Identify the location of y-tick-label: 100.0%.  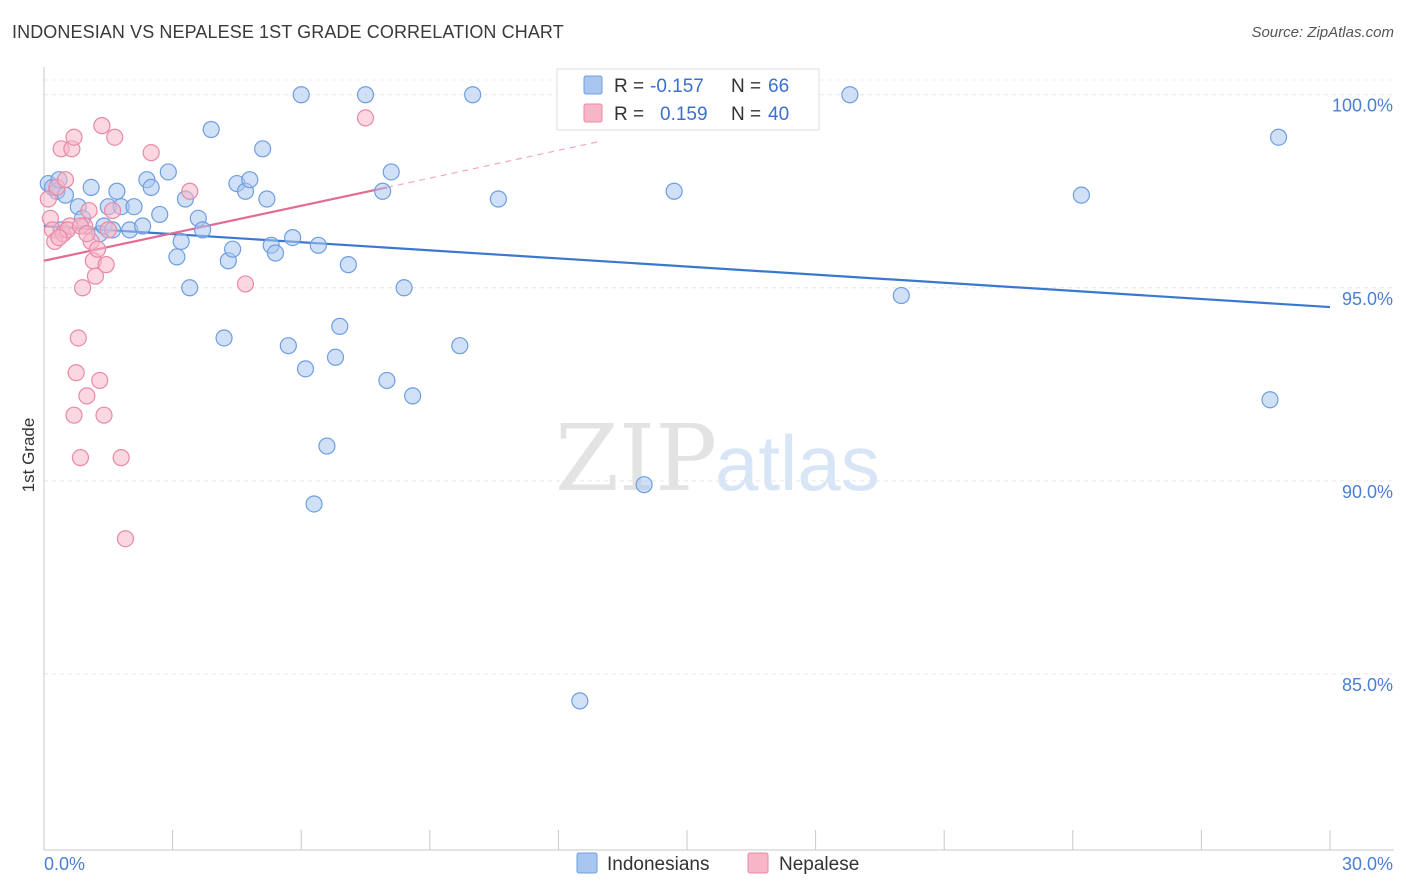
(1362, 106).